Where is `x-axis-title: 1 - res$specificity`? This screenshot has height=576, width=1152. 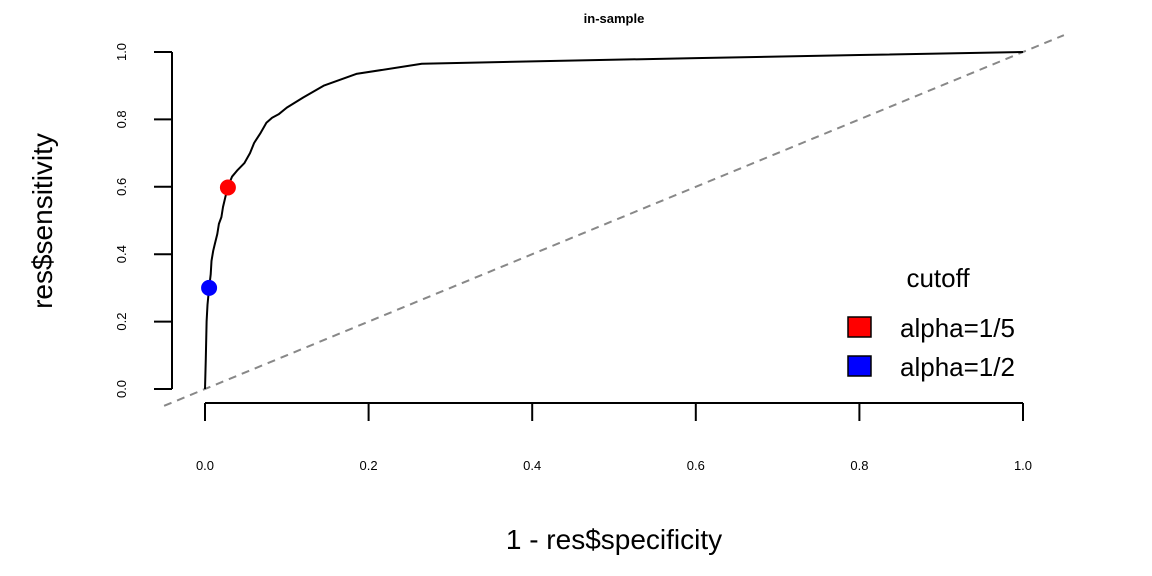
x-axis-title: 1 - res$specificity is located at coordinates (614, 539).